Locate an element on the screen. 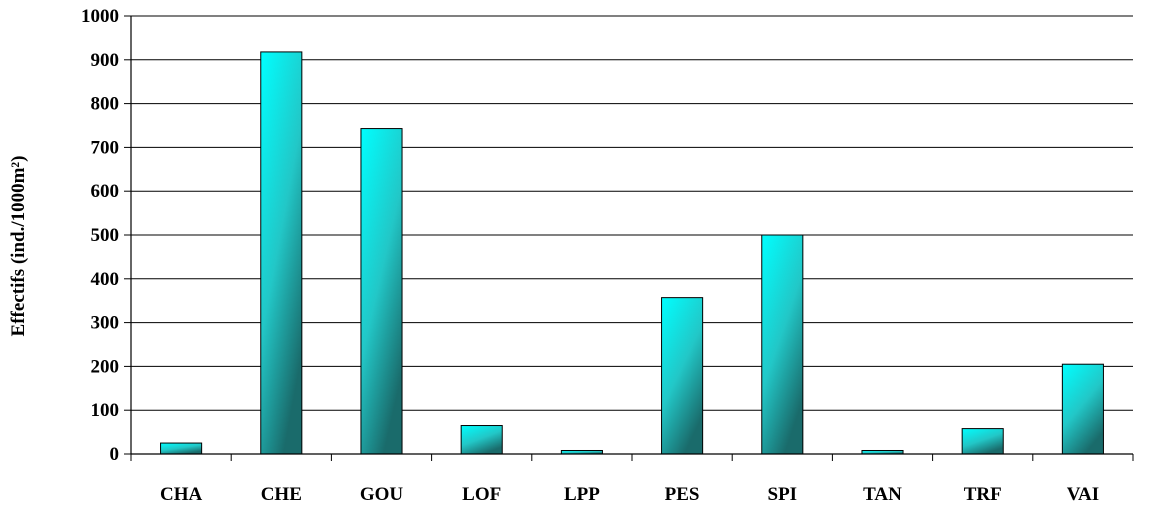  x-tick-label-lof: LOF is located at coordinates (481, 494).